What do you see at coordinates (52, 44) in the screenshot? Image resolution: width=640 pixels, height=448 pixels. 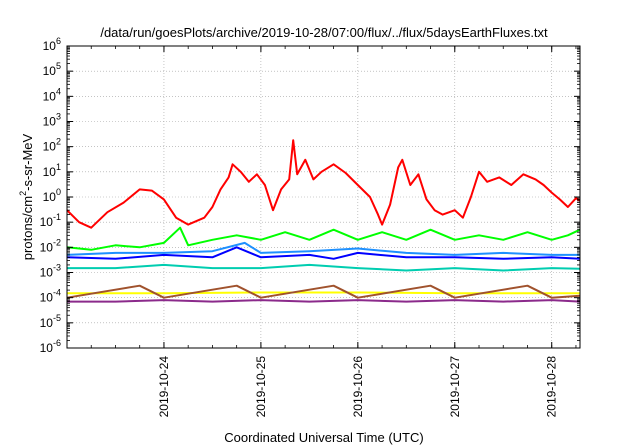 I see `y-tick-label: 10⁶` at bounding box center [52, 44].